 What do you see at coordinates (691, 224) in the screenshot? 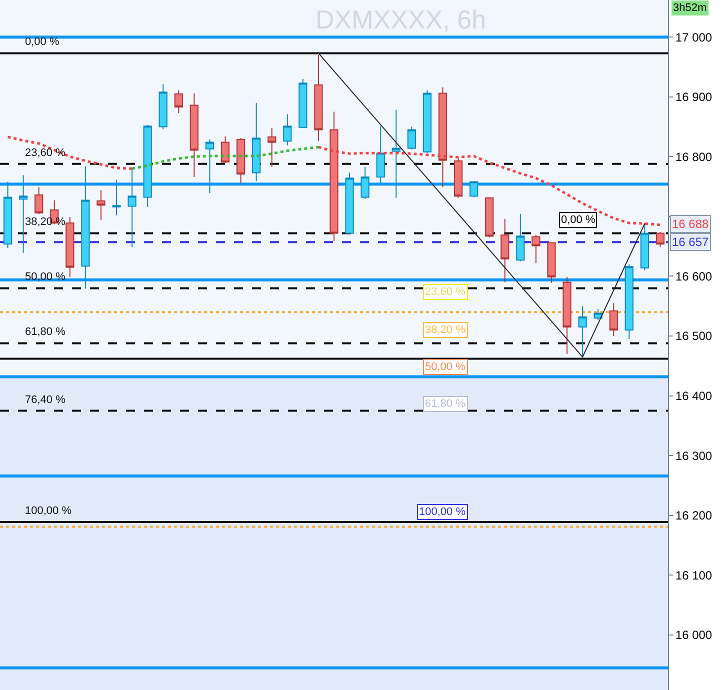
I see `annotation: 16 688` at bounding box center [691, 224].